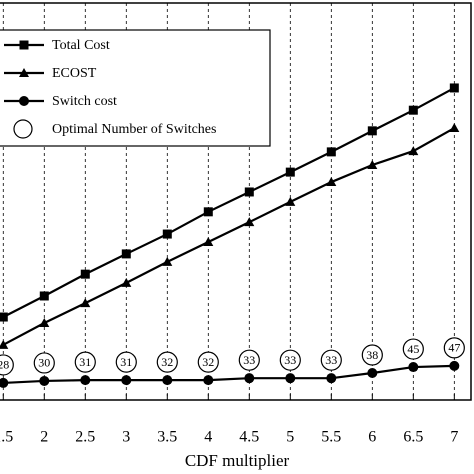 Image resolution: width=474 pixels, height=474 pixels. I want to click on x-tick-label: 6, so click(372, 437).